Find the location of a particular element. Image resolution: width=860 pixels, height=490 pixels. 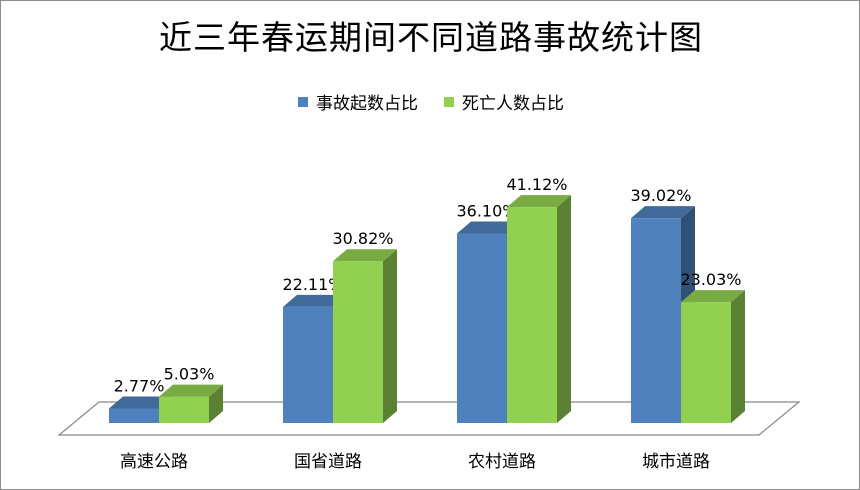

bar-s2-3-side is located at coordinates (564, 309).